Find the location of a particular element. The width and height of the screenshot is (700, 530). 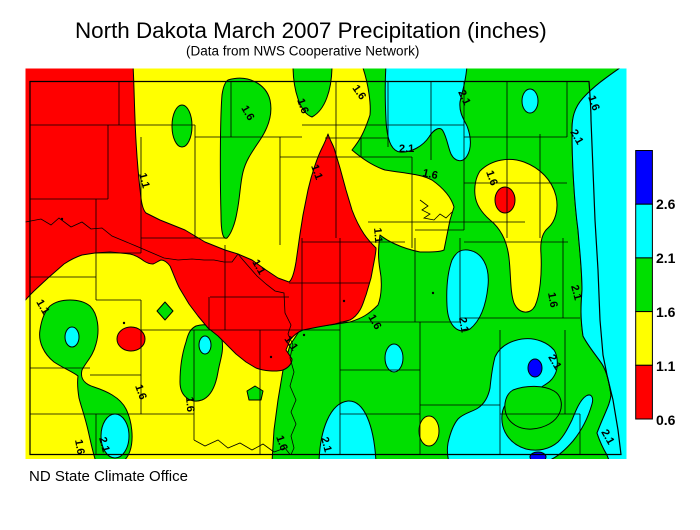

svg-text: ND State Climate Office is located at coordinates (108, 476).